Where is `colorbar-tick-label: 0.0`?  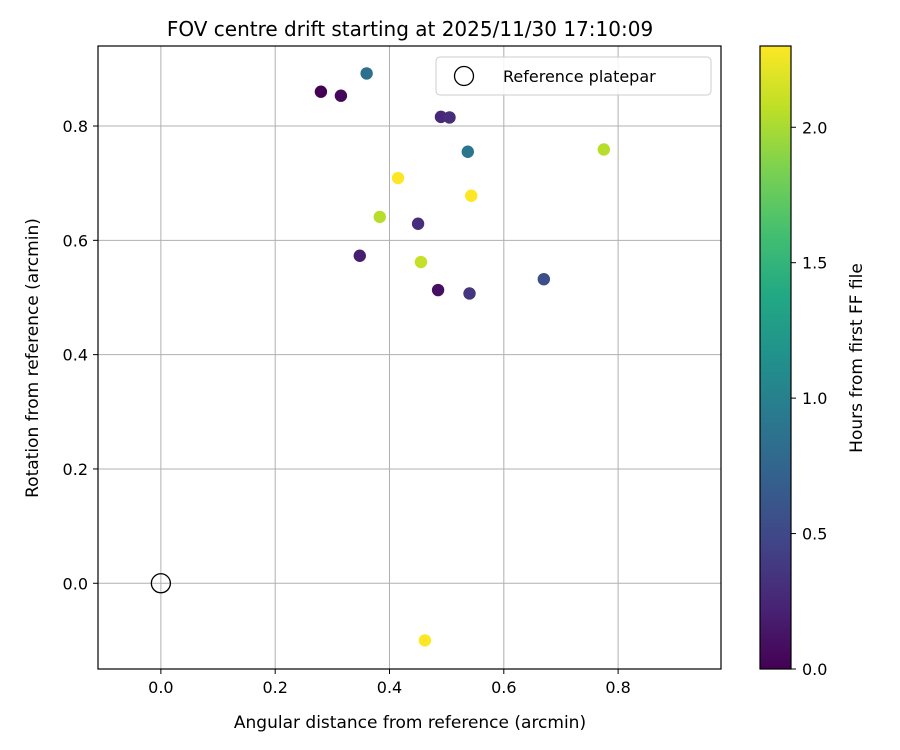 colorbar-tick-label: 0.0 is located at coordinates (814, 669).